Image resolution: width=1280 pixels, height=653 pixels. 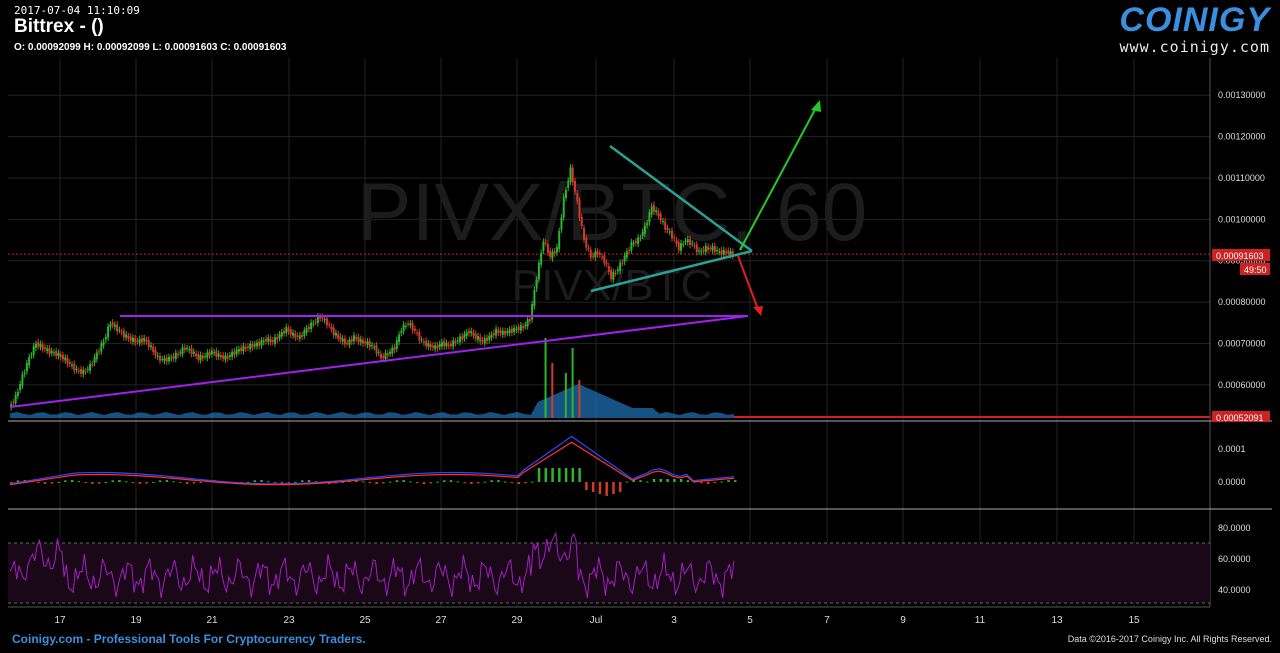 What do you see at coordinates (609, 573) in the screenshot?
I see `rsi-band` at bounding box center [609, 573].